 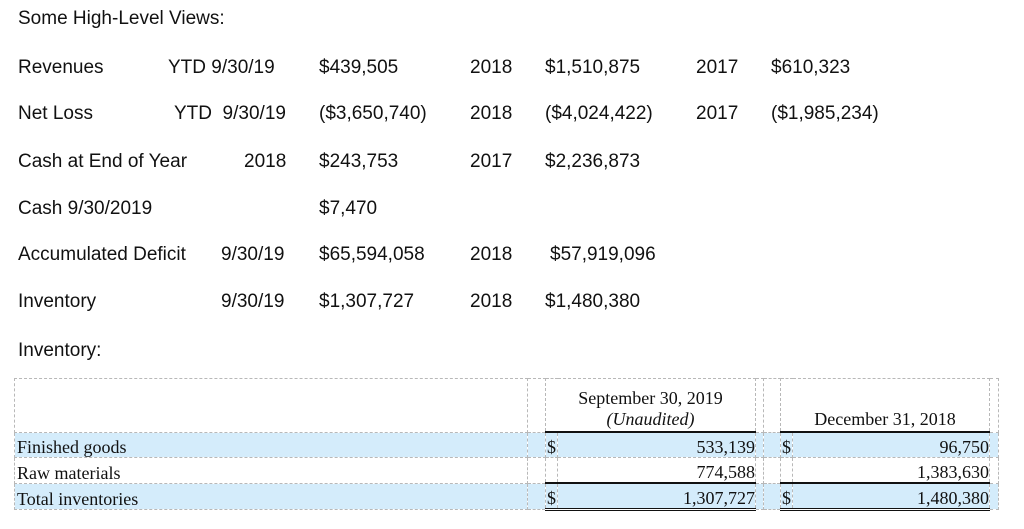 I want to click on row-value: $439,505, so click(x=359, y=67).